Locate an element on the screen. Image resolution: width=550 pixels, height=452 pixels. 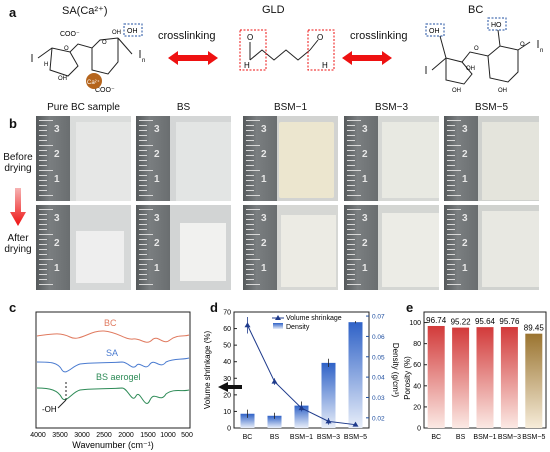
sample-label-1: BS is located at coordinates (183, 107).